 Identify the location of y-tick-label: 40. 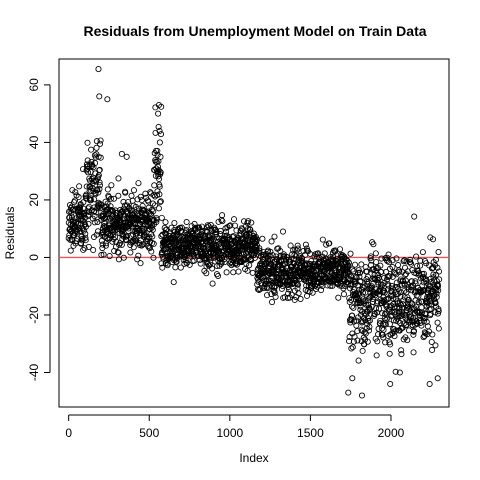
(34, 142).